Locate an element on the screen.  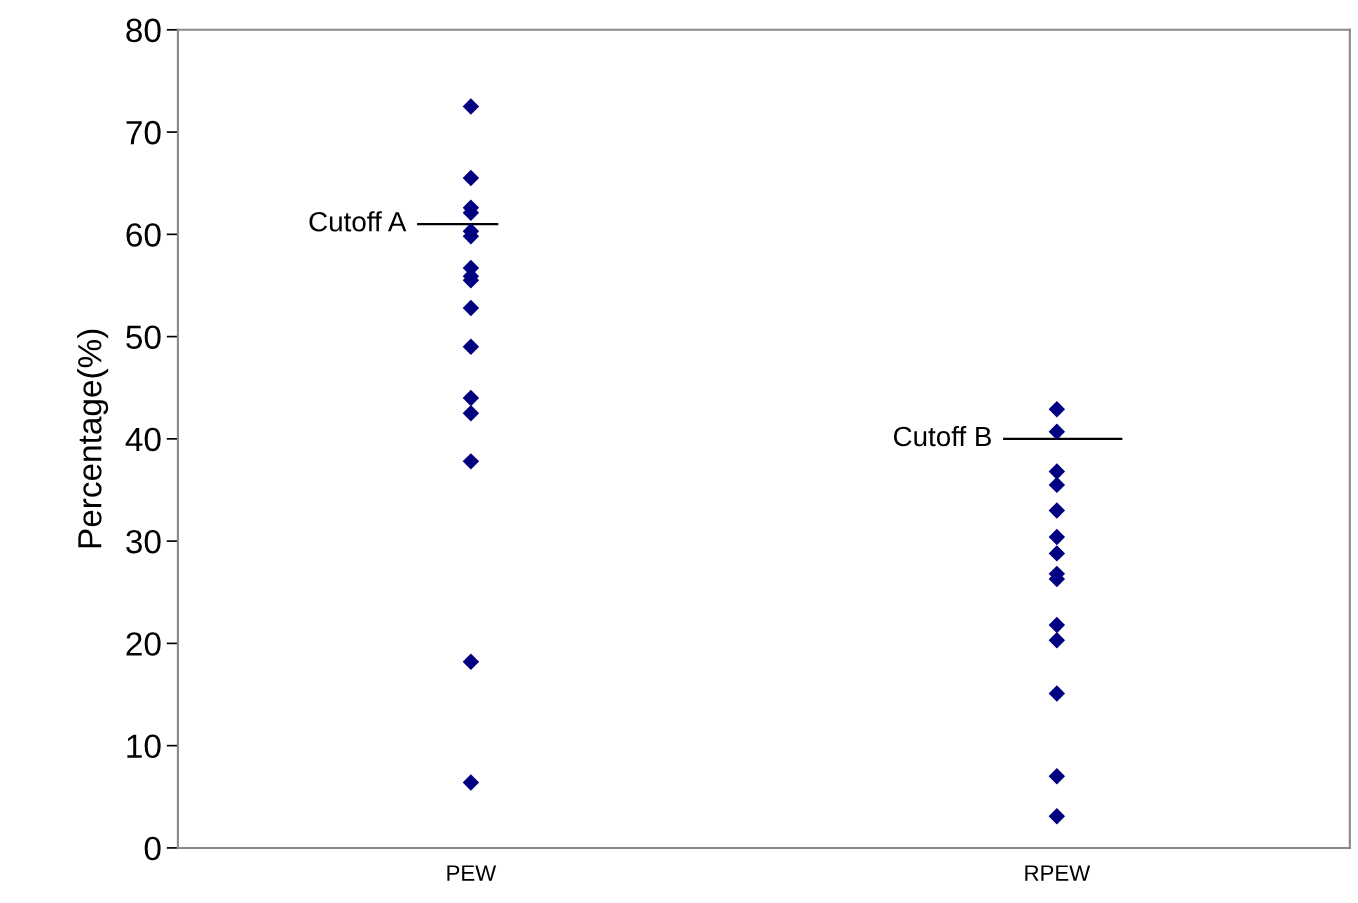
y-tick-label: 70 is located at coordinates (143, 132).